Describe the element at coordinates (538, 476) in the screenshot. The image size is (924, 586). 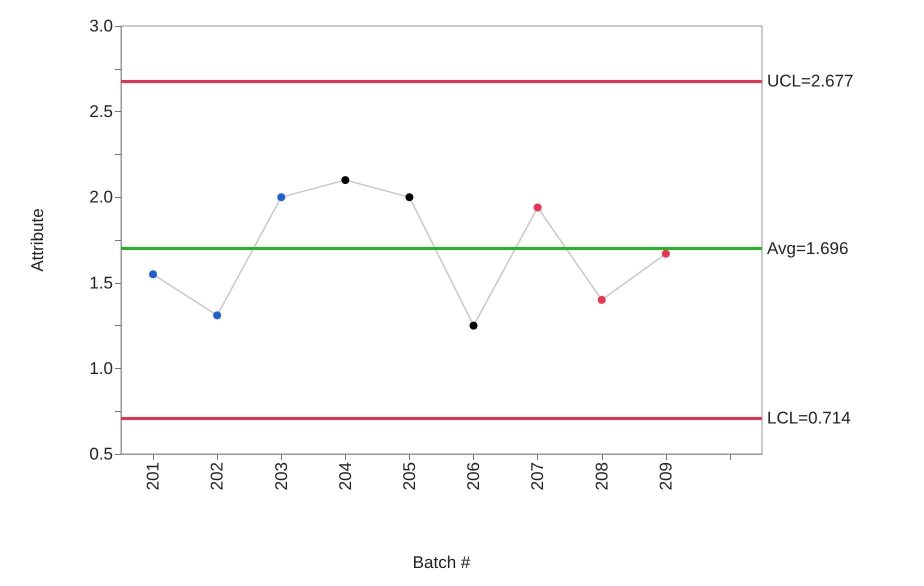
I see `x-tick-label: 207` at that location.